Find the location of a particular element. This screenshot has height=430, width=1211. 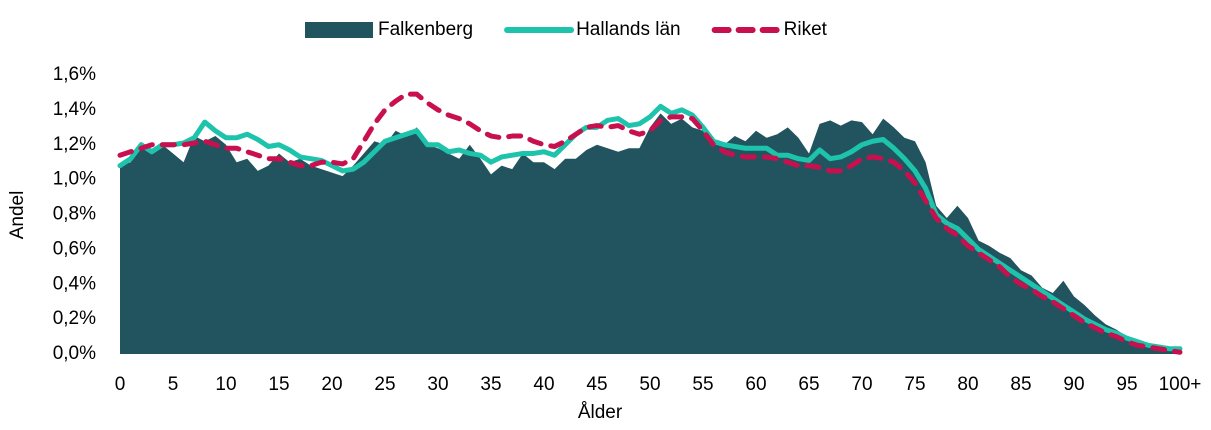

legend-label: Falkenberg is located at coordinates (425, 29).